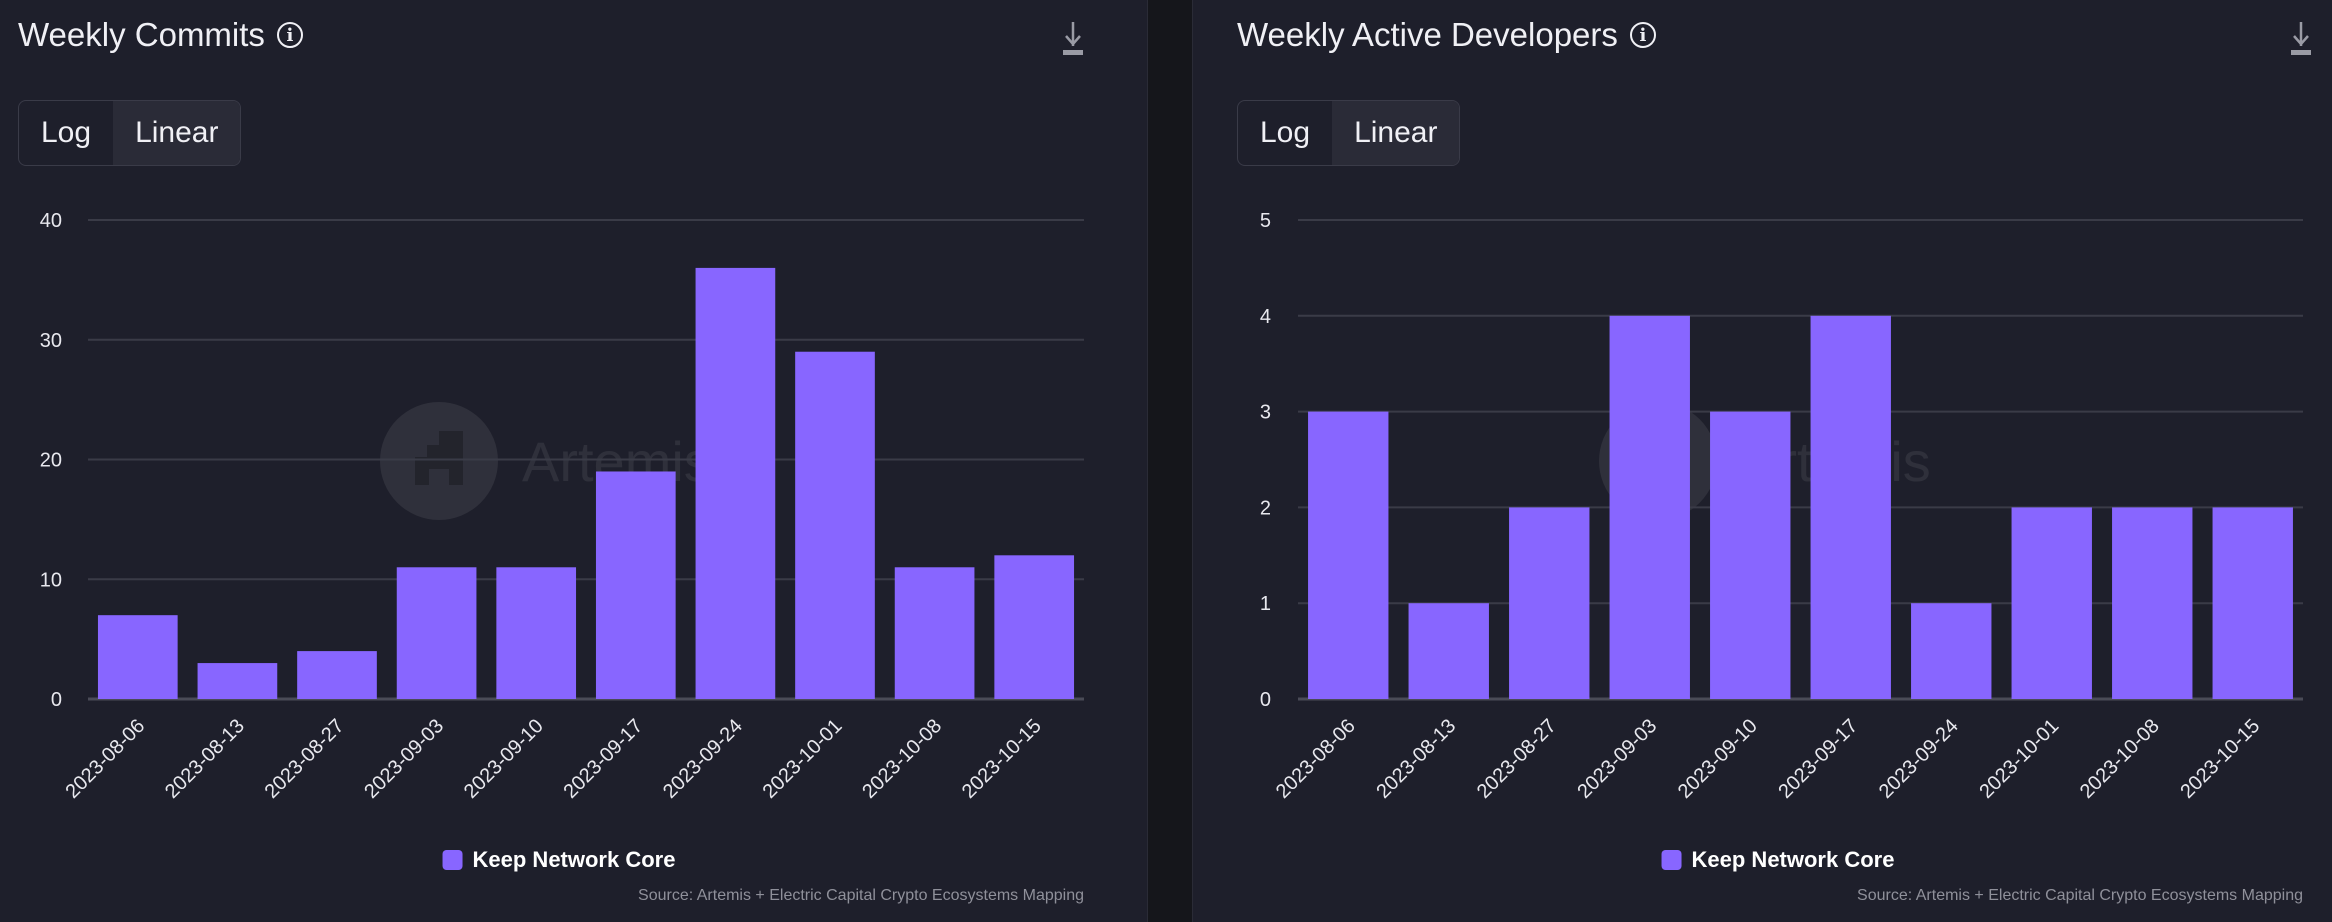 This screenshot has height=922, width=2332. I want to click on chart-title: Weekly Commits i, so click(160, 35).